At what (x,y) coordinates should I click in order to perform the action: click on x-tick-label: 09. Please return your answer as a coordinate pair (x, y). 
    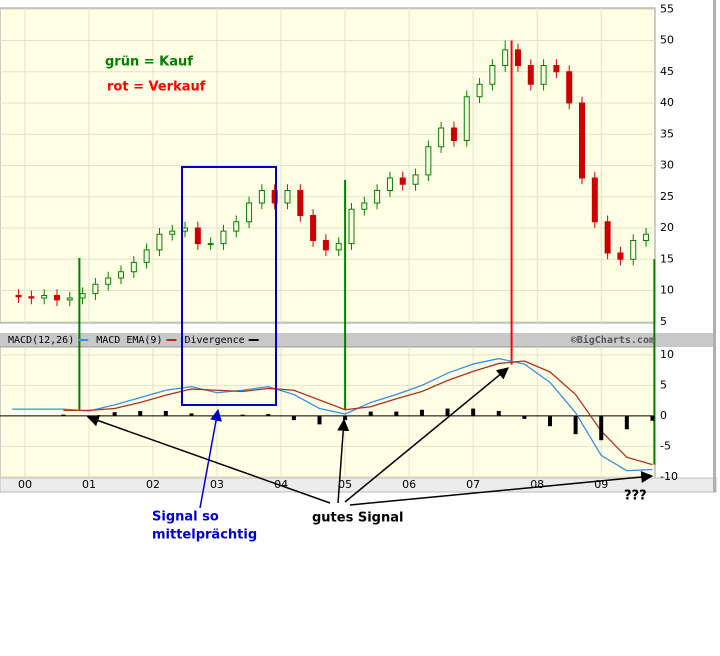
    Looking at the image, I should click on (601, 484).